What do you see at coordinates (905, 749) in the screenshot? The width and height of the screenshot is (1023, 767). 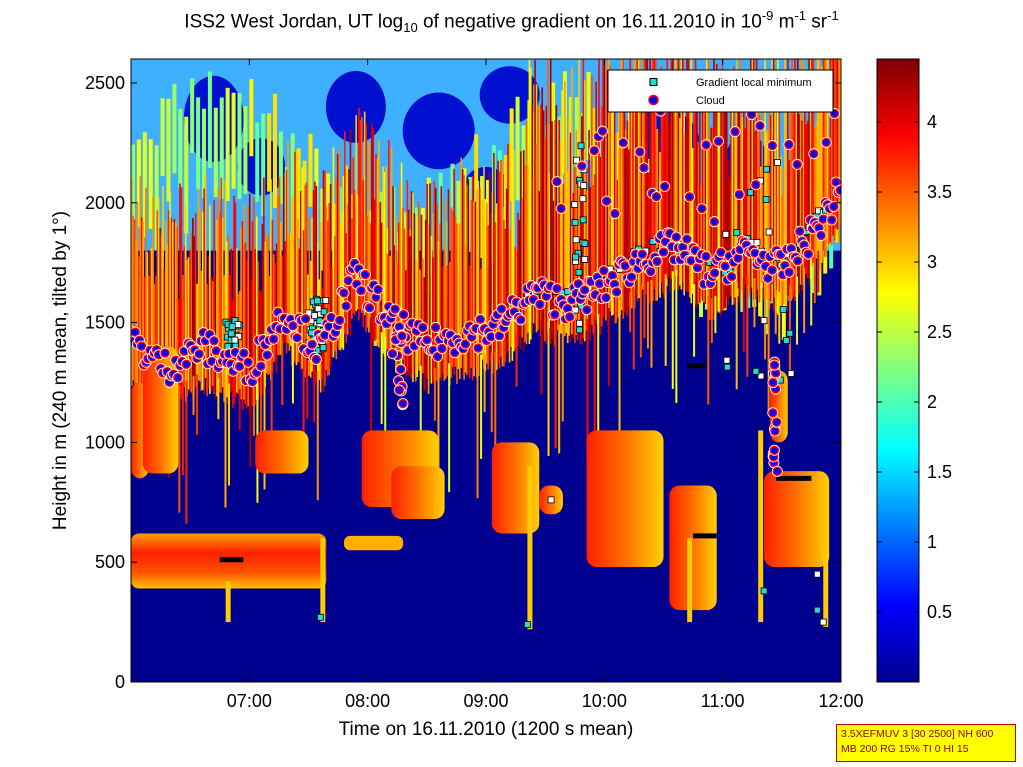 I see `settings-line-2: MB 200 RG 15% TI 0 HI 15` at bounding box center [905, 749].